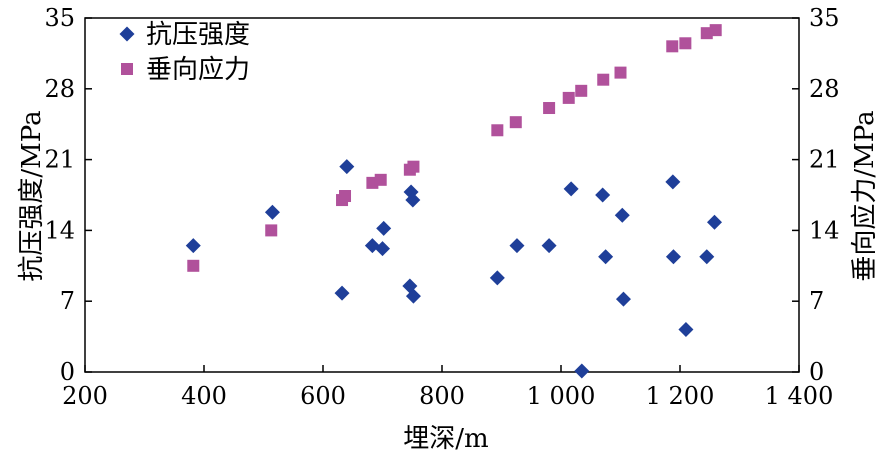 The height and width of the screenshot is (455, 892). What do you see at coordinates (67, 301) in the screenshot?
I see `y-left-tick-label: 7` at bounding box center [67, 301].